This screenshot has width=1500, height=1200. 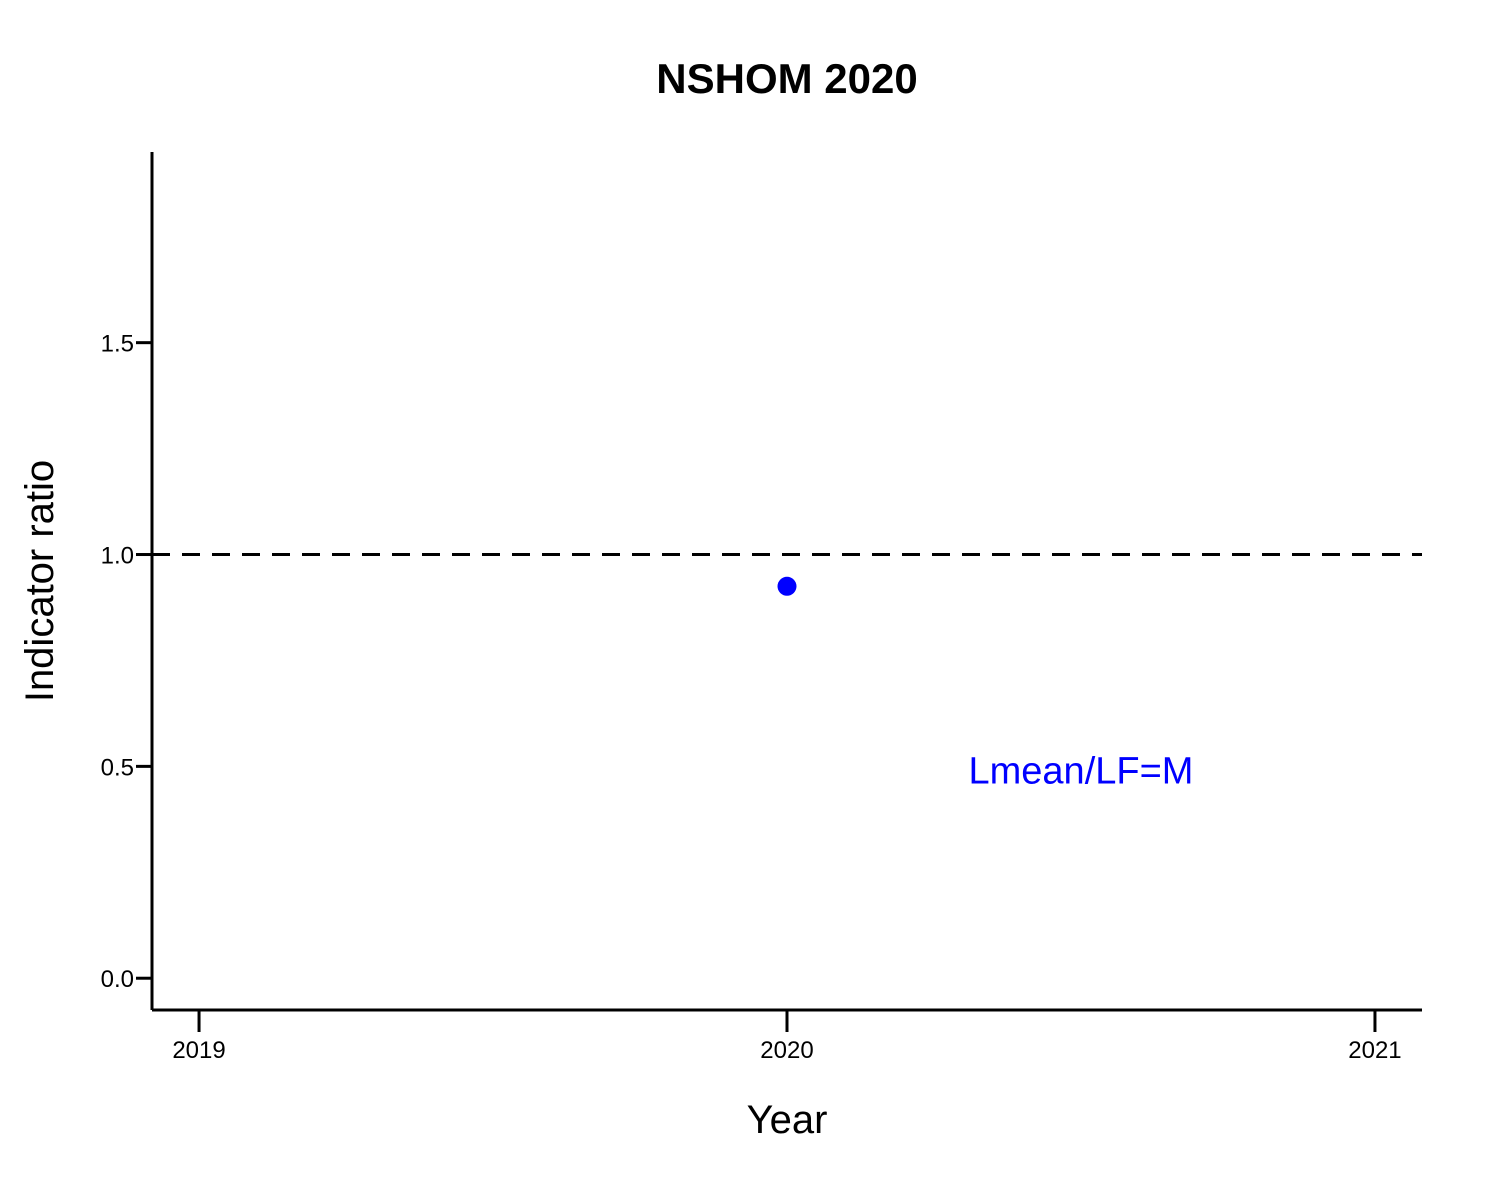 What do you see at coordinates (786, 1050) in the screenshot?
I see `x-tick-label: 2020` at bounding box center [786, 1050].